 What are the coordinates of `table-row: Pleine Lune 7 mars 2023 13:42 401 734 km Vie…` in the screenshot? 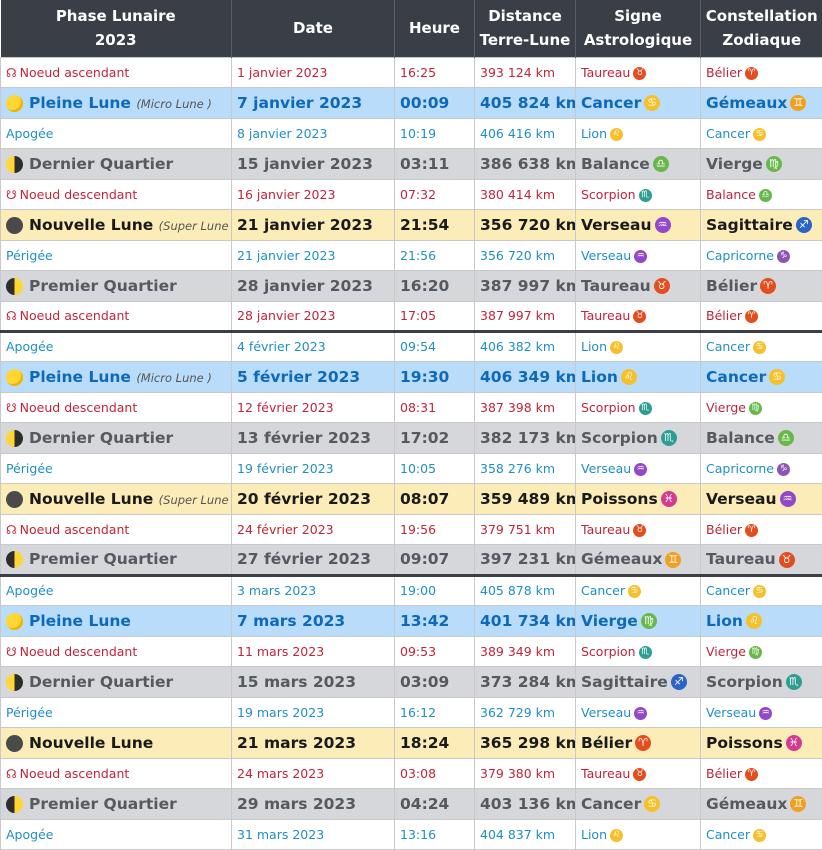 It's located at (411, 620).